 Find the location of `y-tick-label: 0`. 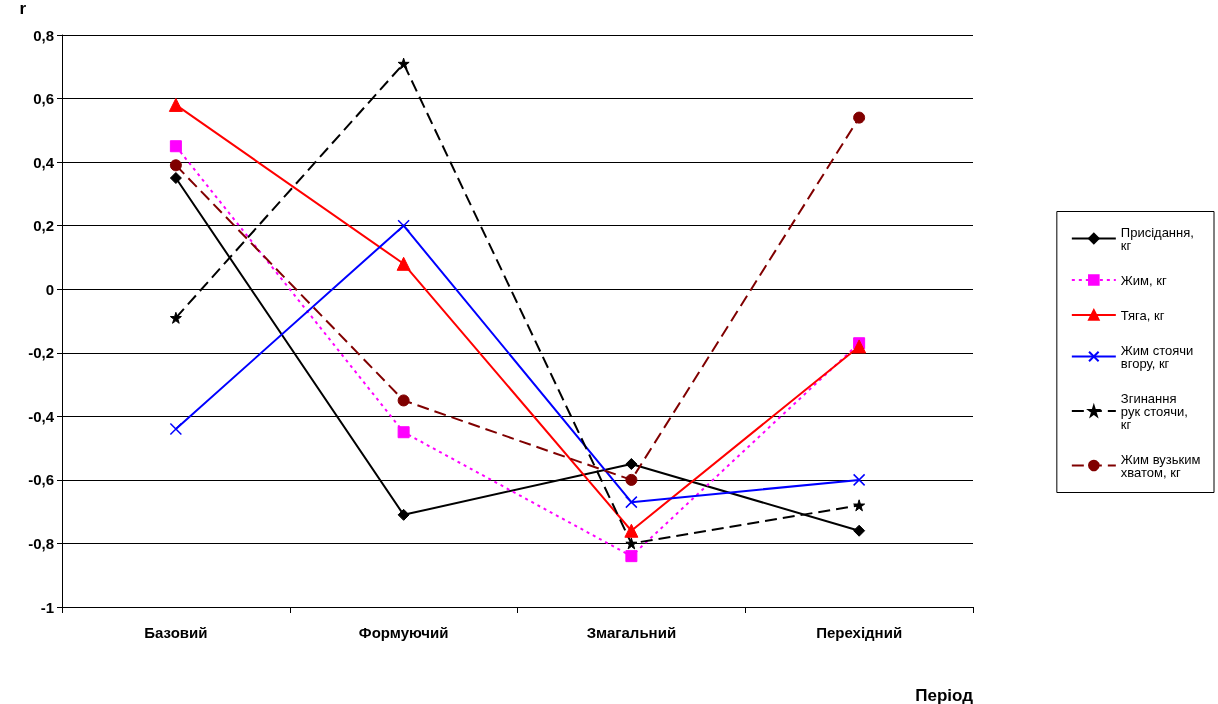

y-tick-label: 0 is located at coordinates (49, 289).